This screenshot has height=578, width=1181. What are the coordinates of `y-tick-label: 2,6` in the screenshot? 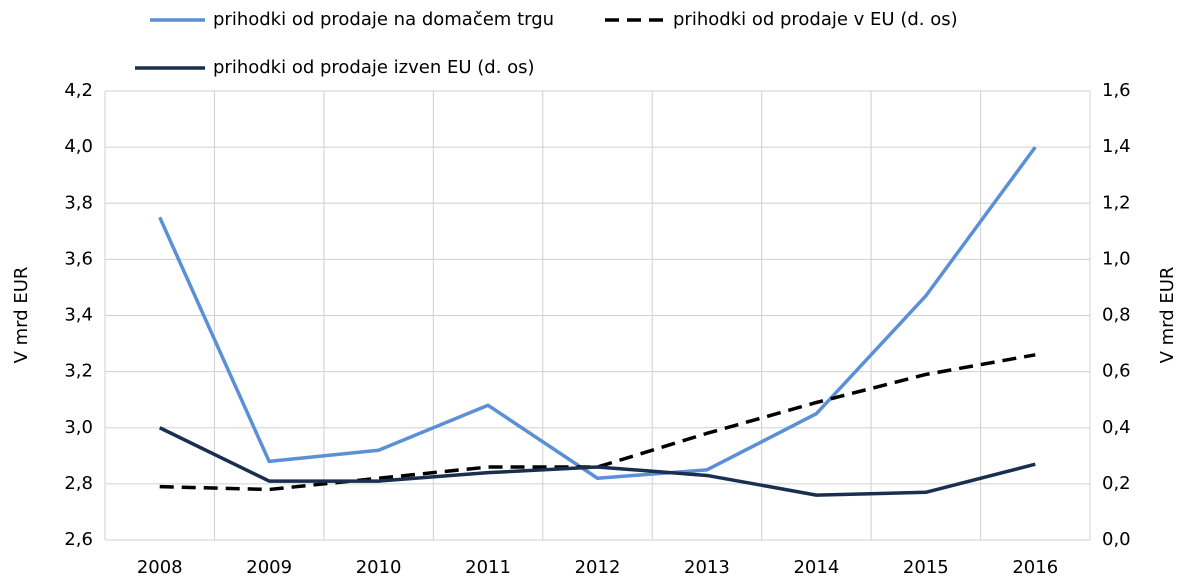 It's located at (78, 539).